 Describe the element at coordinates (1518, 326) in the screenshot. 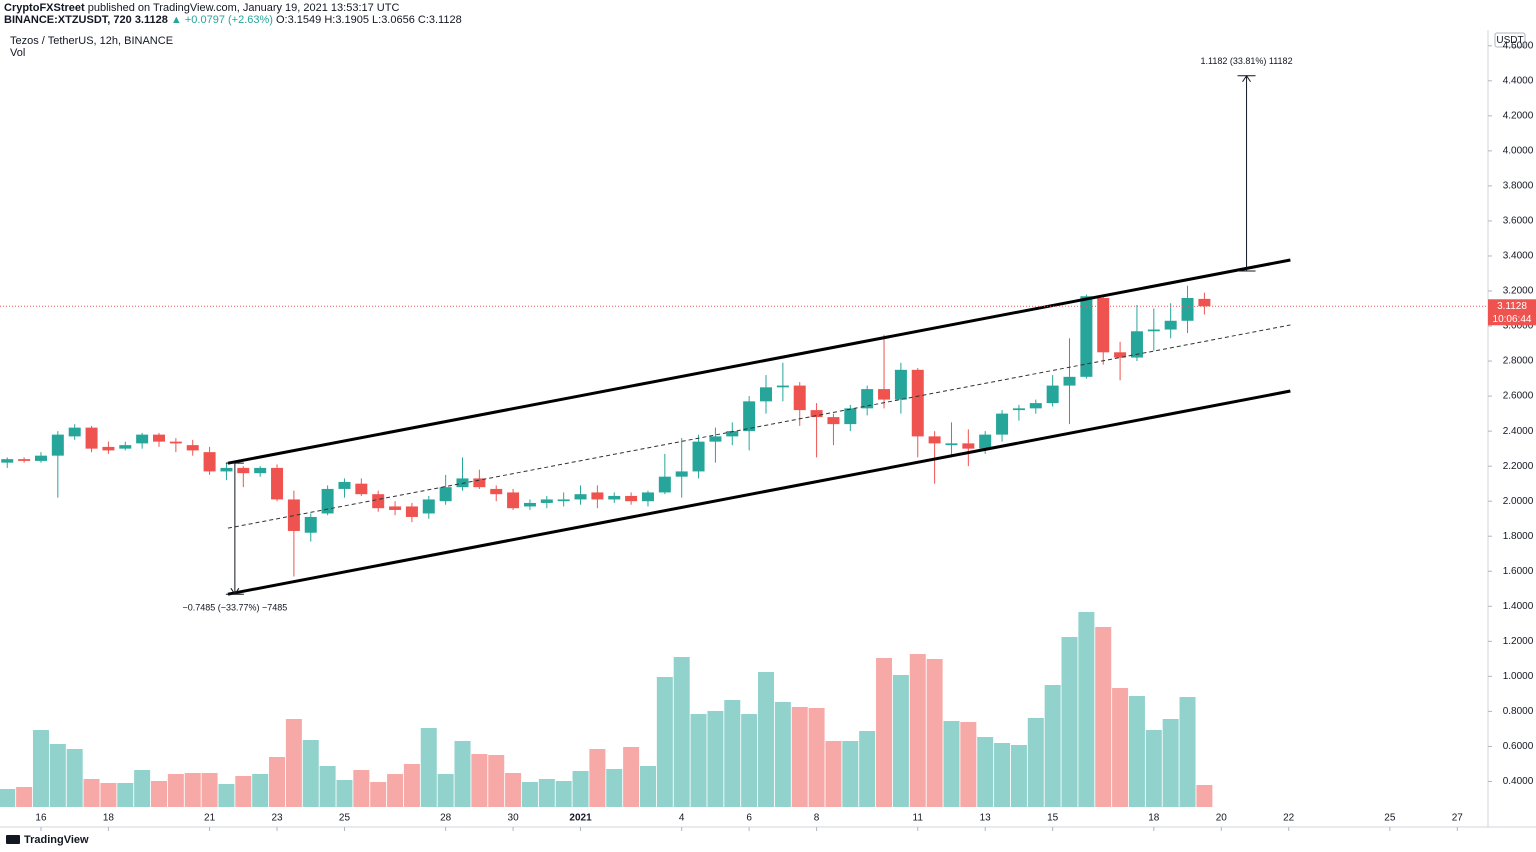

I see `y-tick-label: 3.0000` at that location.